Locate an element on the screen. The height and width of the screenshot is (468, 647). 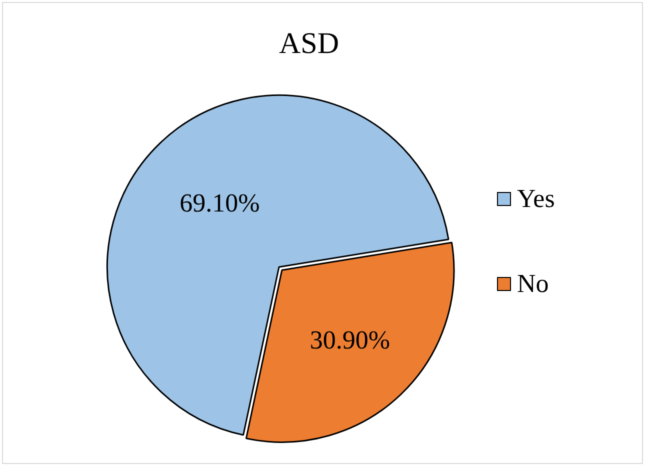
data-label: 69.10% is located at coordinates (220, 203).